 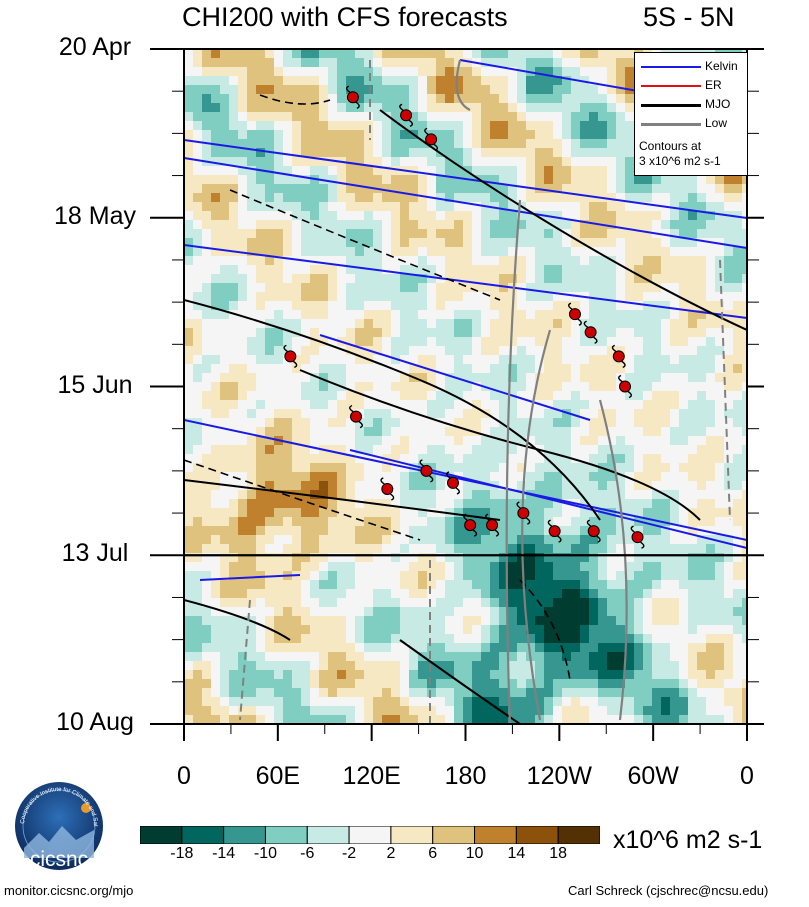 What do you see at coordinates (550, 523) in the screenshot?
I see `storm-marker-arm` at bounding box center [550, 523].